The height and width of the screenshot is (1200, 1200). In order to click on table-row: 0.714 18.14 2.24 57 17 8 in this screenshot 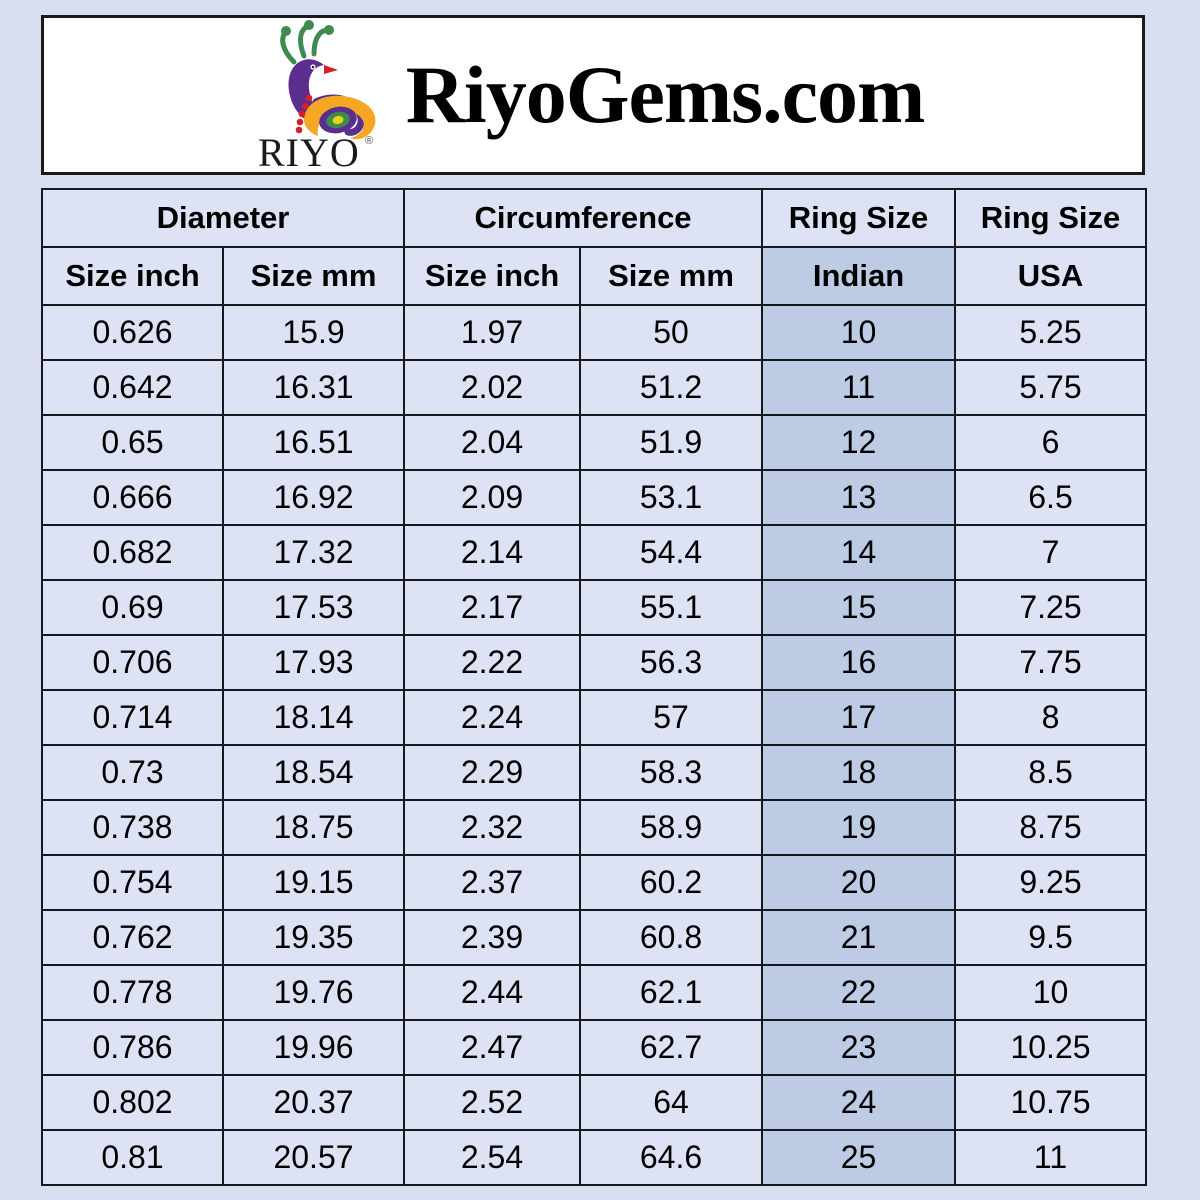, I will do `click(594, 717)`.